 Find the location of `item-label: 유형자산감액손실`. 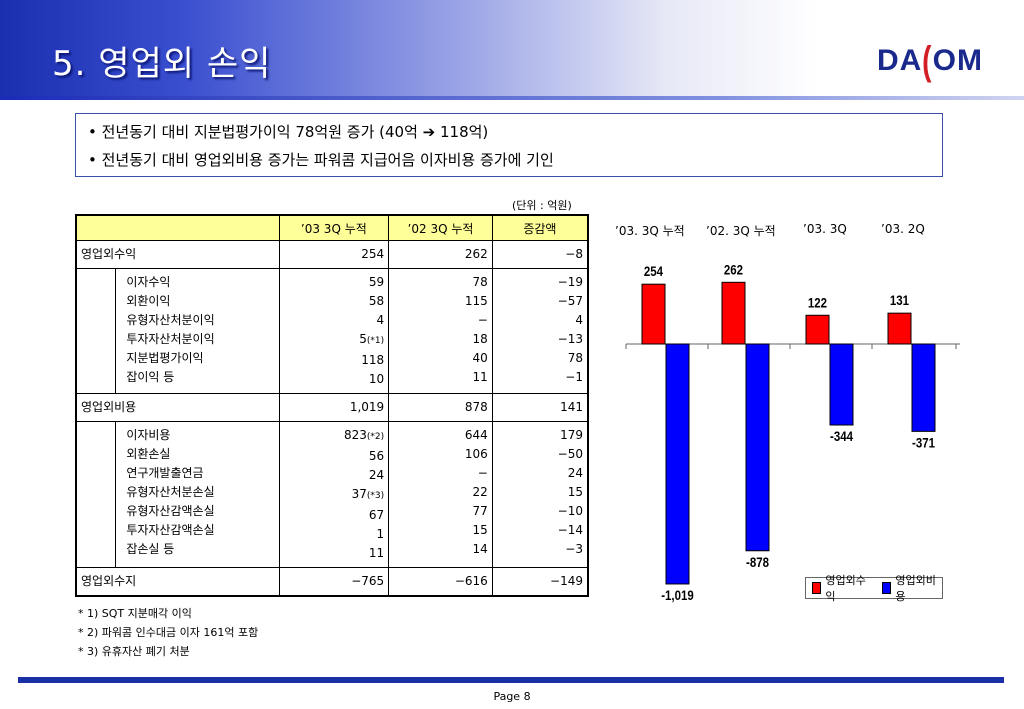

item-label: 유형자산감액손실 is located at coordinates (170, 511).